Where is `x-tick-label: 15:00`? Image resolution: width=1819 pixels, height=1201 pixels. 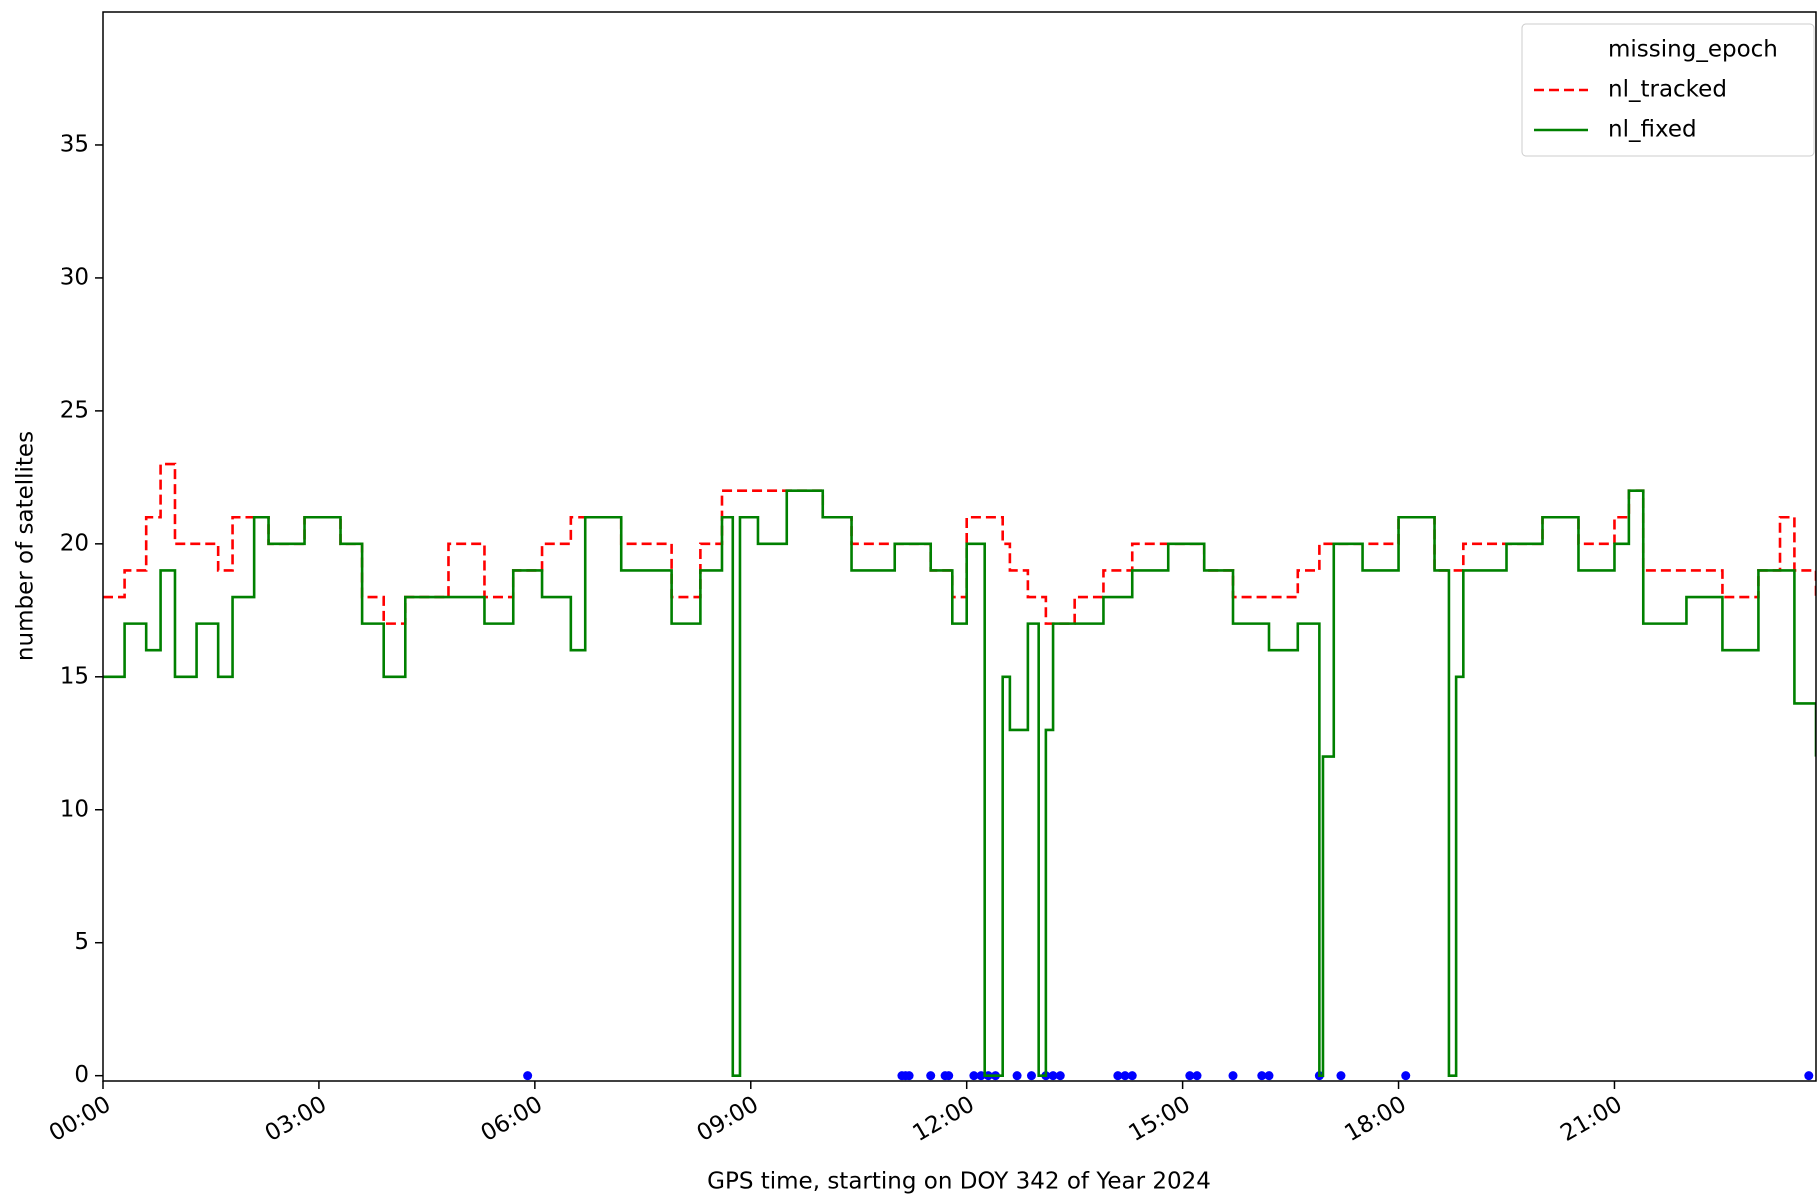 x-tick-label: 15:00 is located at coordinates (1159, 1119).